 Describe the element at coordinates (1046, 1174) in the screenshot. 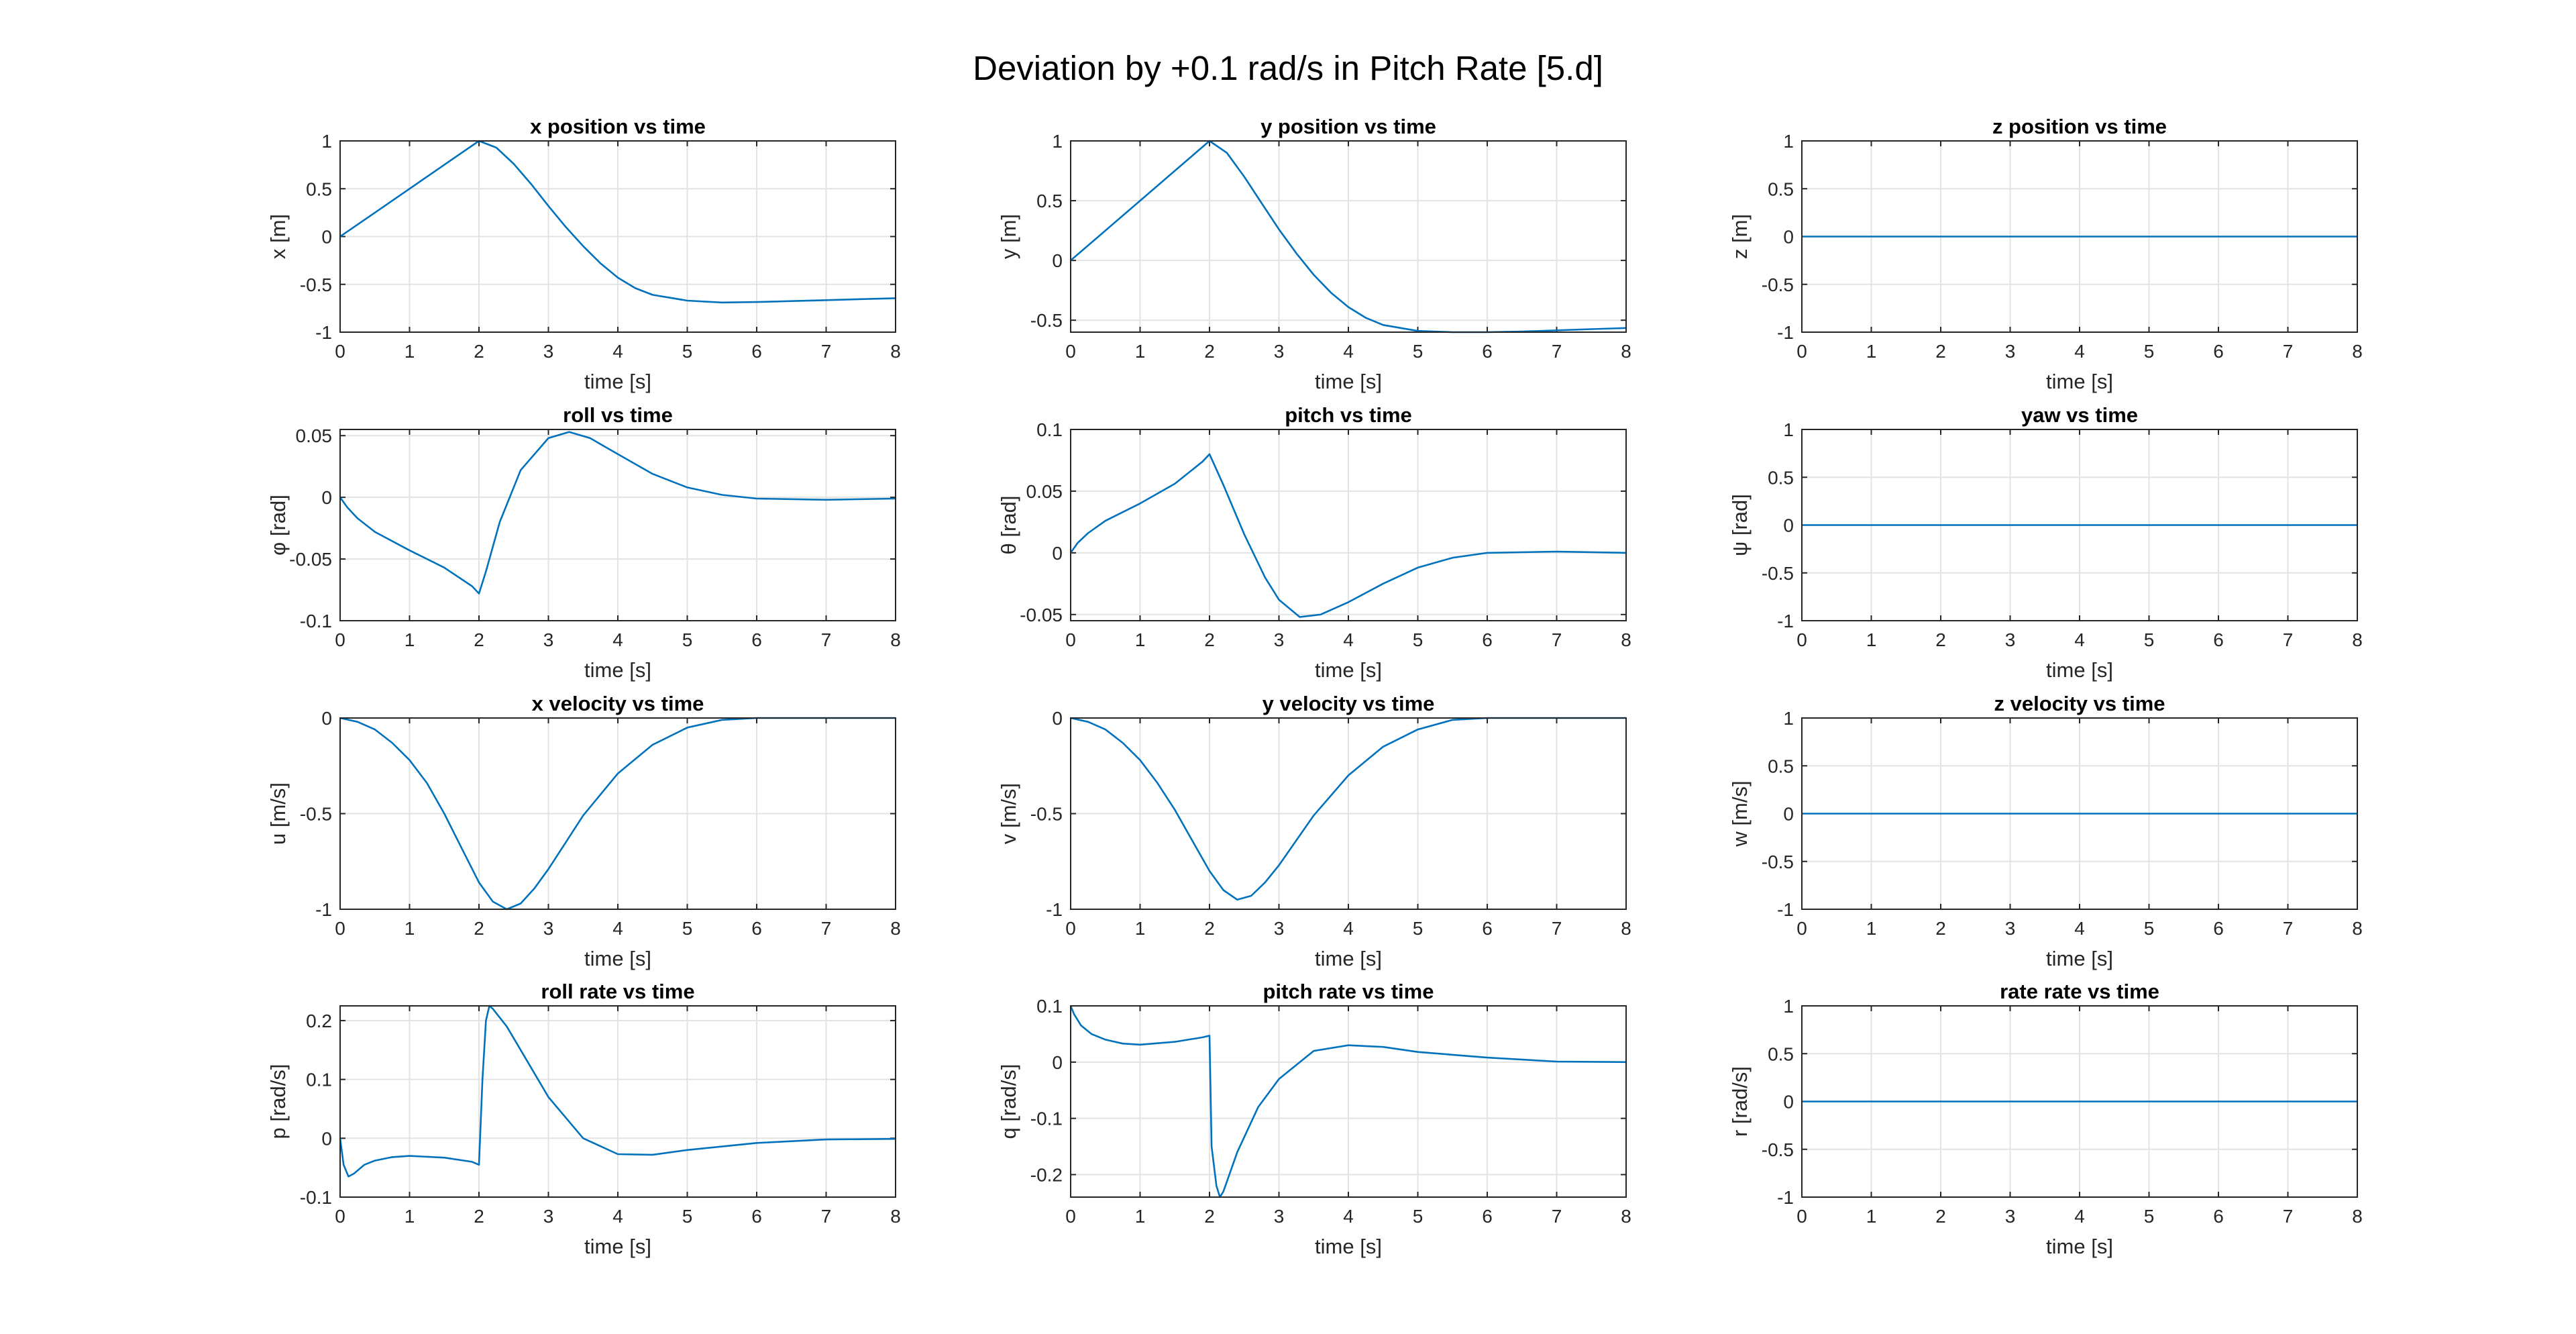

I see `y-tick-label: -0.2` at that location.